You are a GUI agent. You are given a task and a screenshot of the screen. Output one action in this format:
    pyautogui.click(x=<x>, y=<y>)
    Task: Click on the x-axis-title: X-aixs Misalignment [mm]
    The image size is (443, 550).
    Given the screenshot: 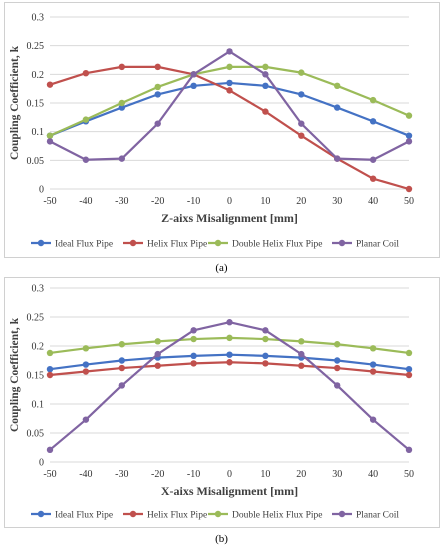 What is the action you would take?
    pyautogui.click(x=229, y=491)
    